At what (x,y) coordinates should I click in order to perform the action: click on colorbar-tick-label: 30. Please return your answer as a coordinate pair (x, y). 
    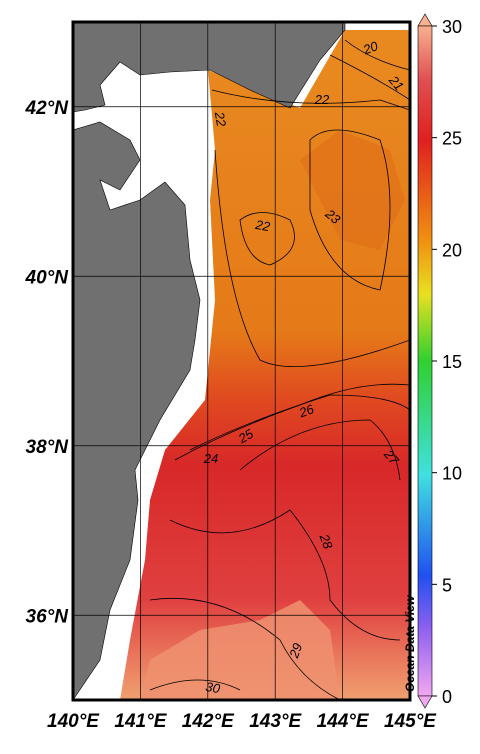
    Looking at the image, I should click on (452, 27).